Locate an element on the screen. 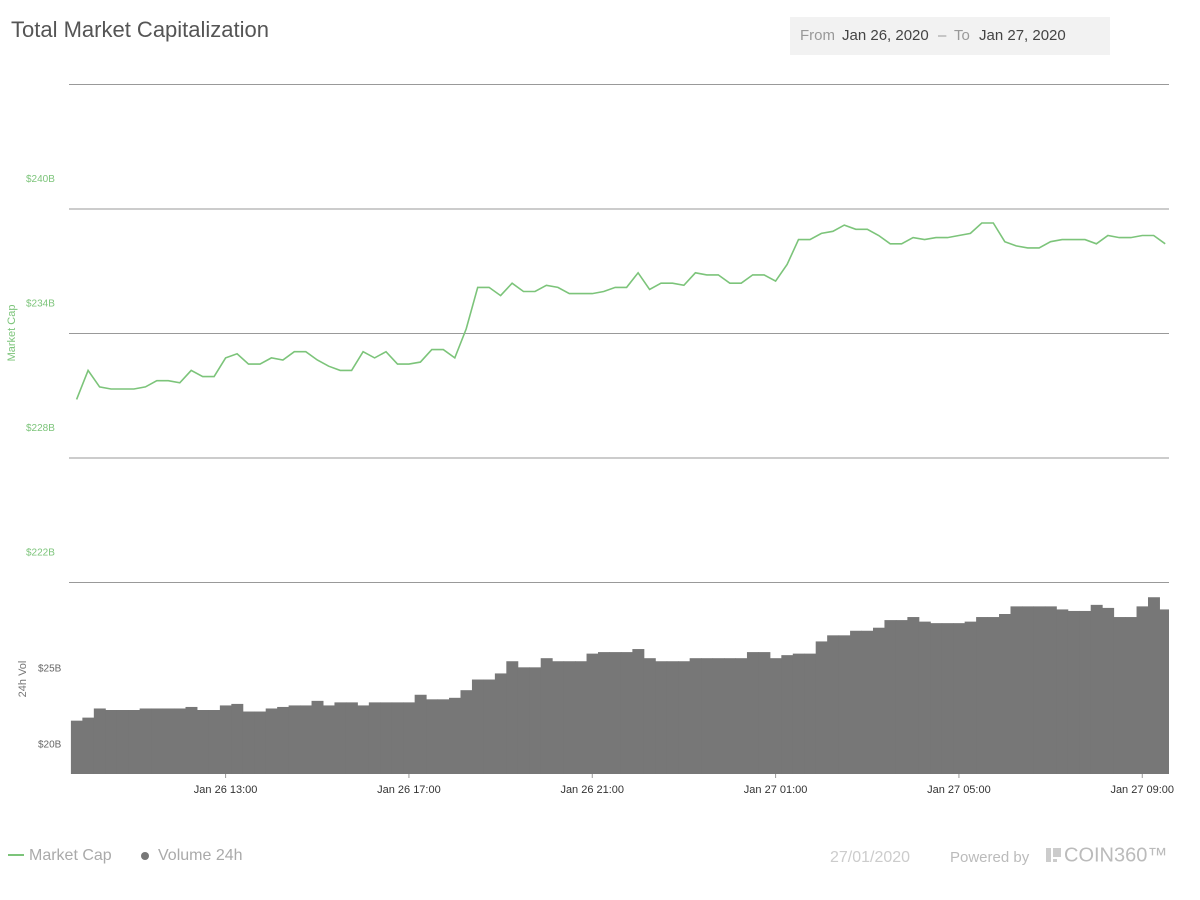 The image size is (1200, 900). legend-label: Volume 24h is located at coordinates (200, 855).